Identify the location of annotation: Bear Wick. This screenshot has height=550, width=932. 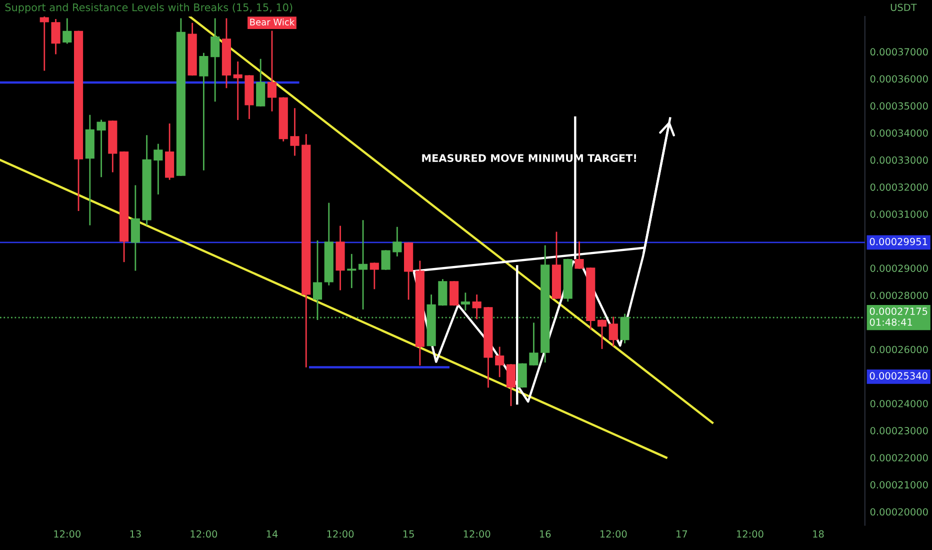
(272, 22).